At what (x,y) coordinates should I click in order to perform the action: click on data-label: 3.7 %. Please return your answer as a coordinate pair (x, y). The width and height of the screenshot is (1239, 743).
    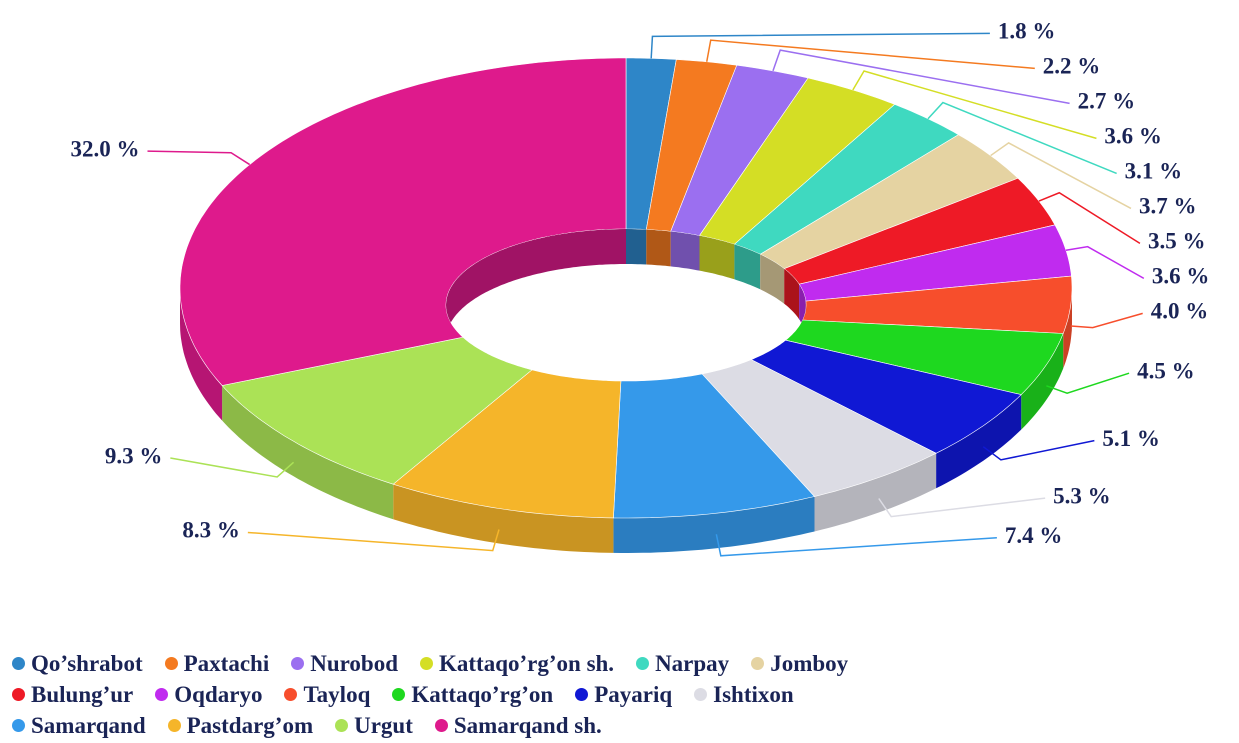
    Looking at the image, I should click on (1168, 206).